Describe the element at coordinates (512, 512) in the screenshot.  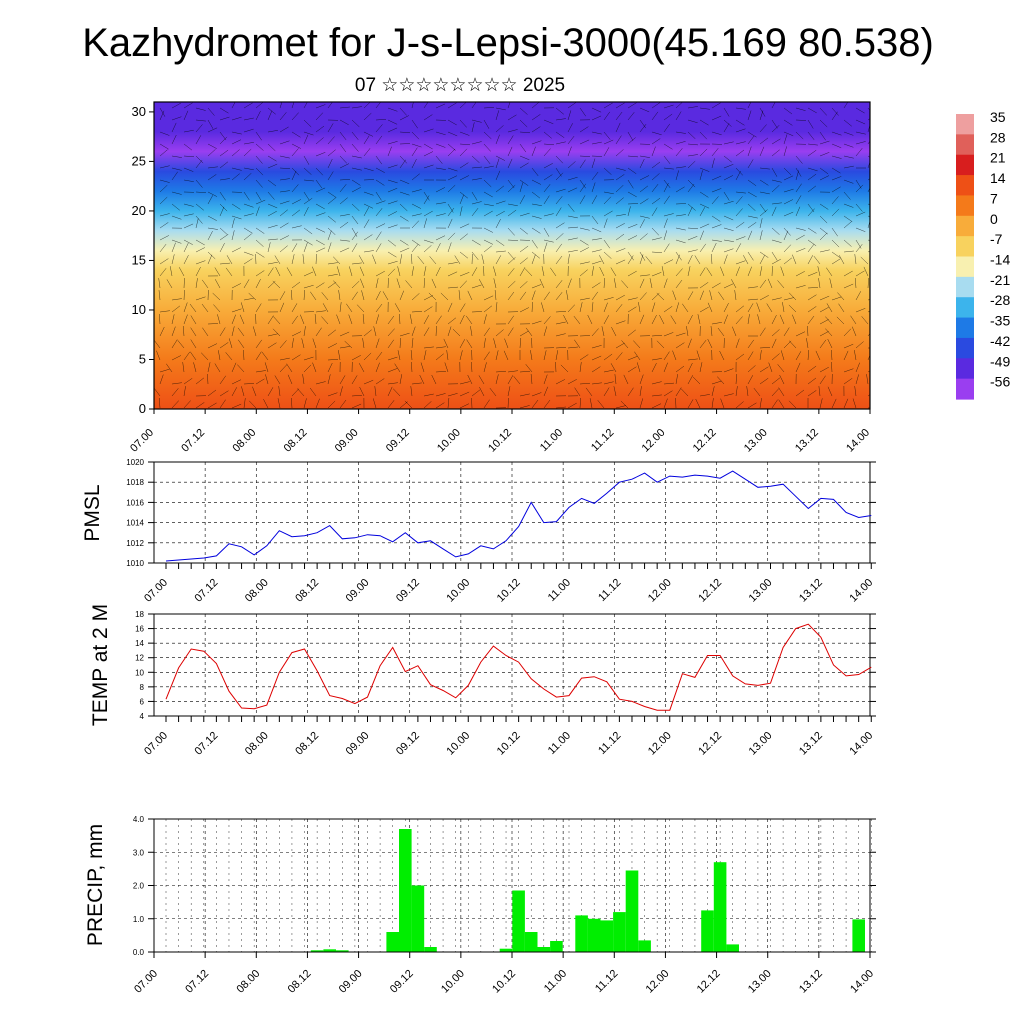
I see `pmsl-grid` at that location.